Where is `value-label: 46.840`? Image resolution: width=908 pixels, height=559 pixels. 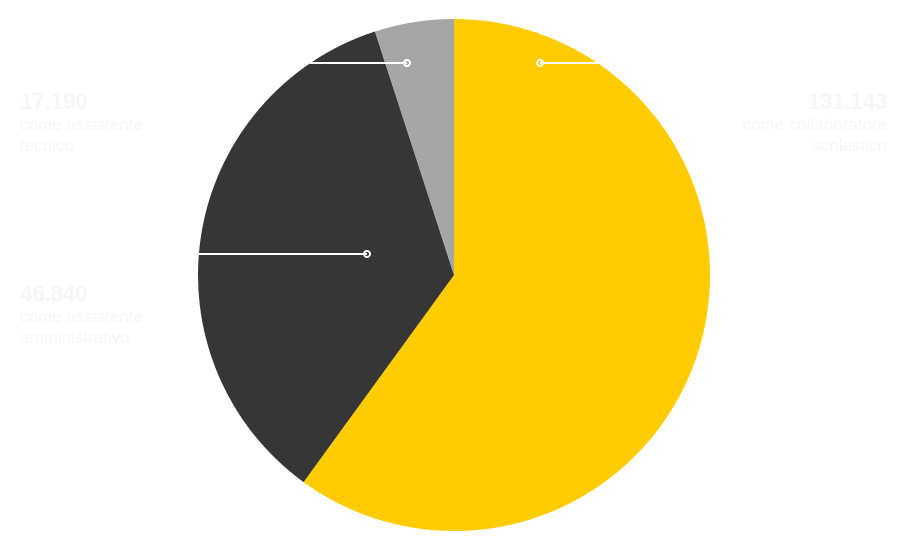 value-label: 46.840 is located at coordinates (54, 293).